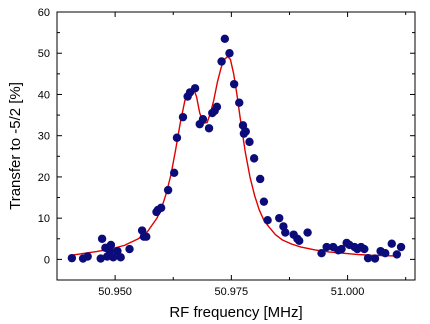  Describe the element at coordinates (44, 137) in the screenshot. I see `y-tick-label: 30` at that location.